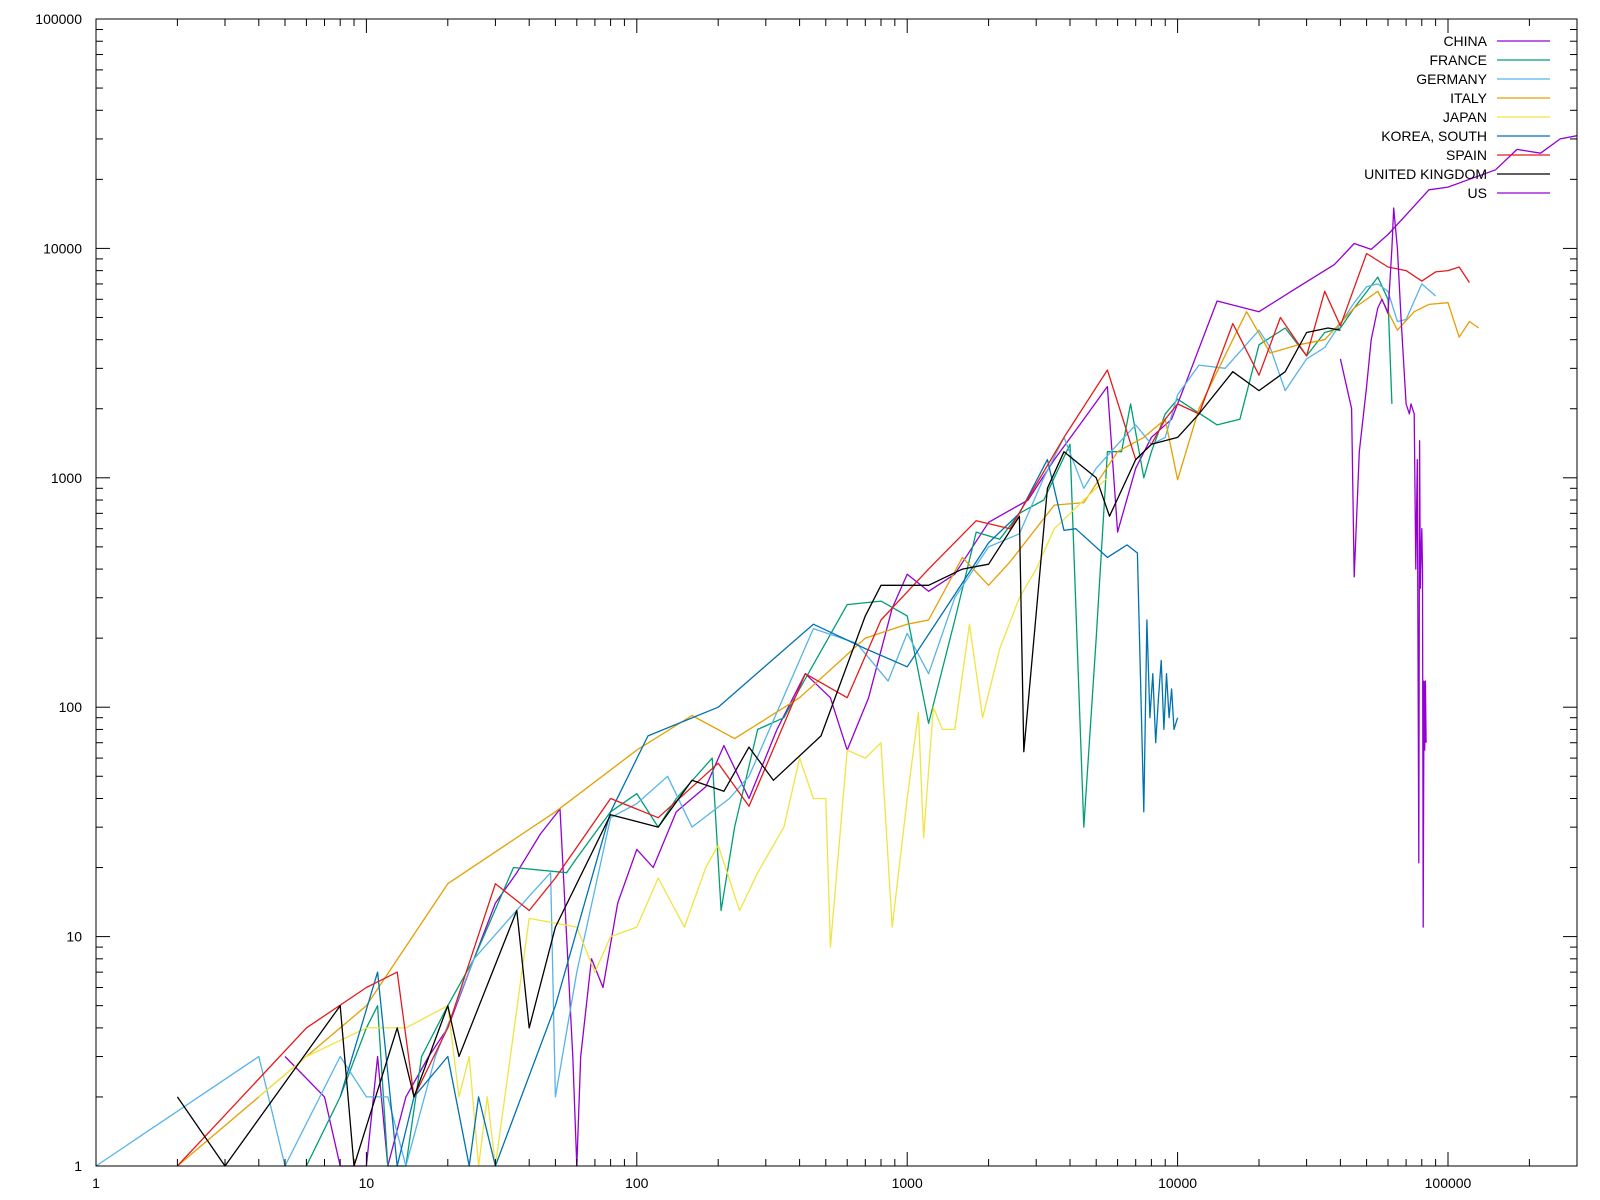 This screenshot has width=1600, height=1200. What do you see at coordinates (58, 19) in the screenshot?
I see `y-tick-label-5: 100000` at bounding box center [58, 19].